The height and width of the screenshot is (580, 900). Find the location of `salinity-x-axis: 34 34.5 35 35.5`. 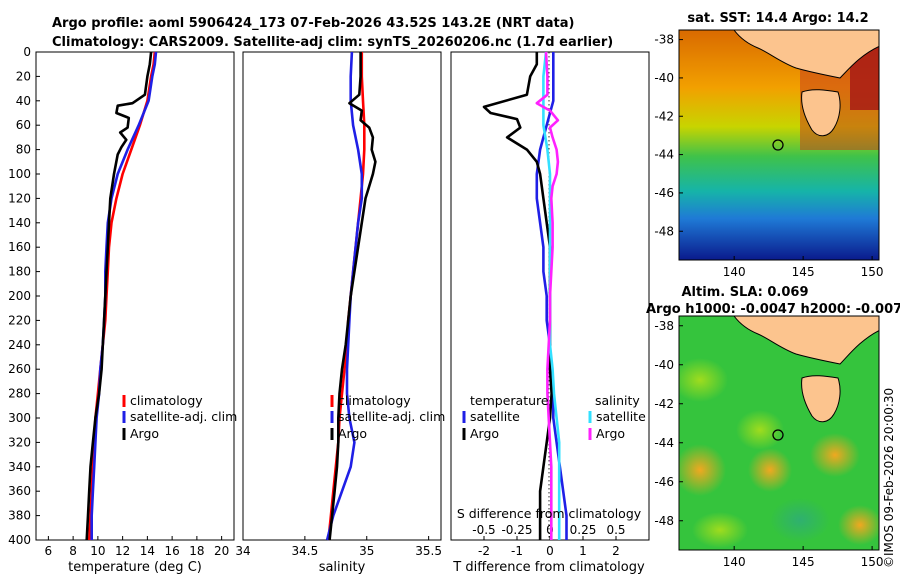

salinity-x-axis: 34 34.5 35 35.5 is located at coordinates (338, 547).